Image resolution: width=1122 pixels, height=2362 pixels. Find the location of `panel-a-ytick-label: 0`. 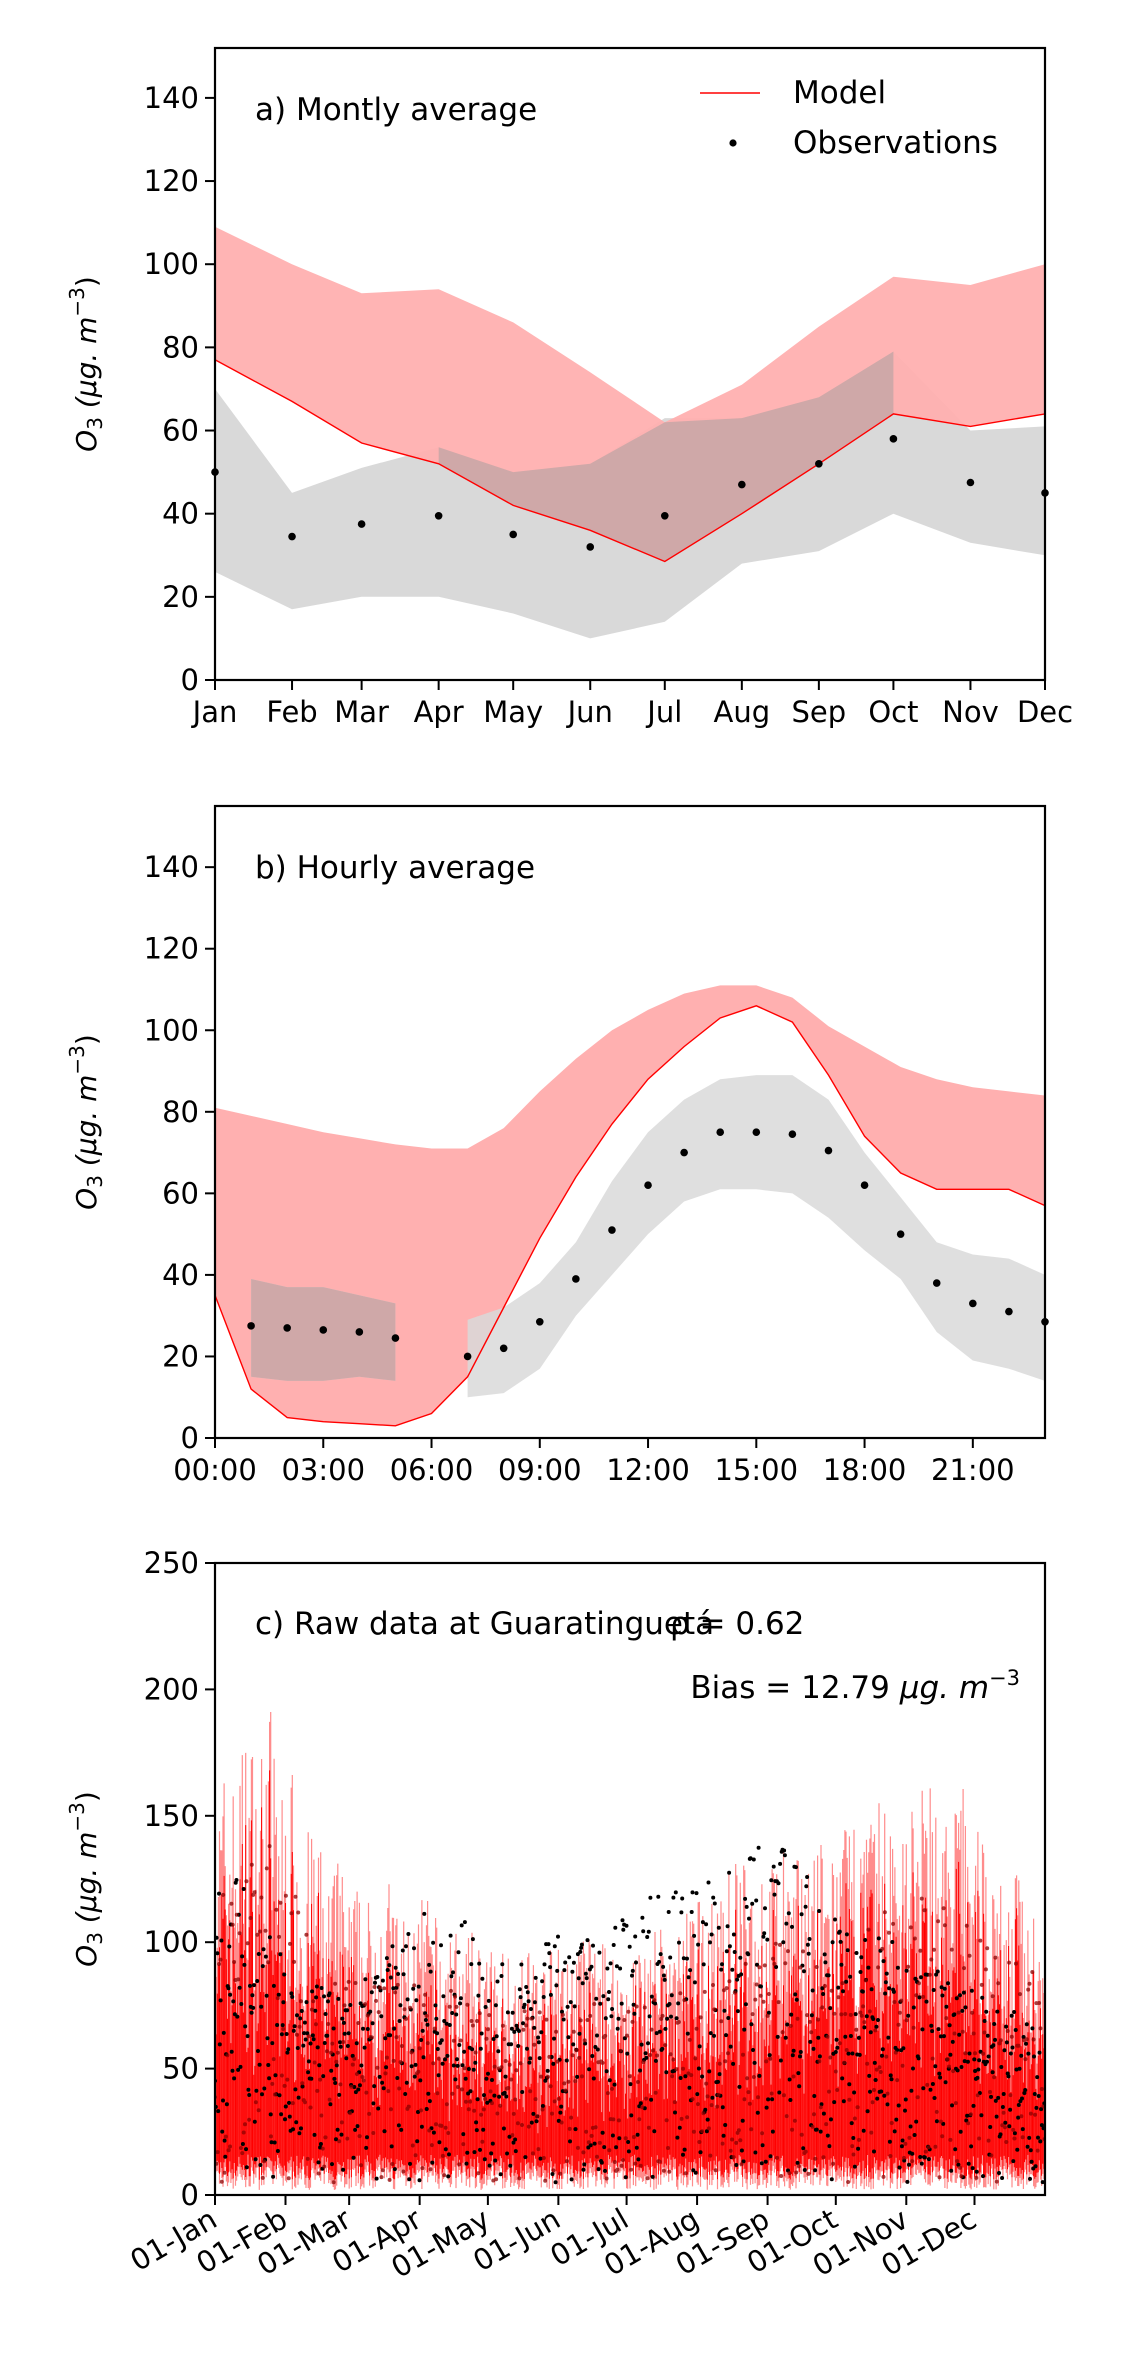

panel-a-ytick-label: 0 is located at coordinates (190, 680).